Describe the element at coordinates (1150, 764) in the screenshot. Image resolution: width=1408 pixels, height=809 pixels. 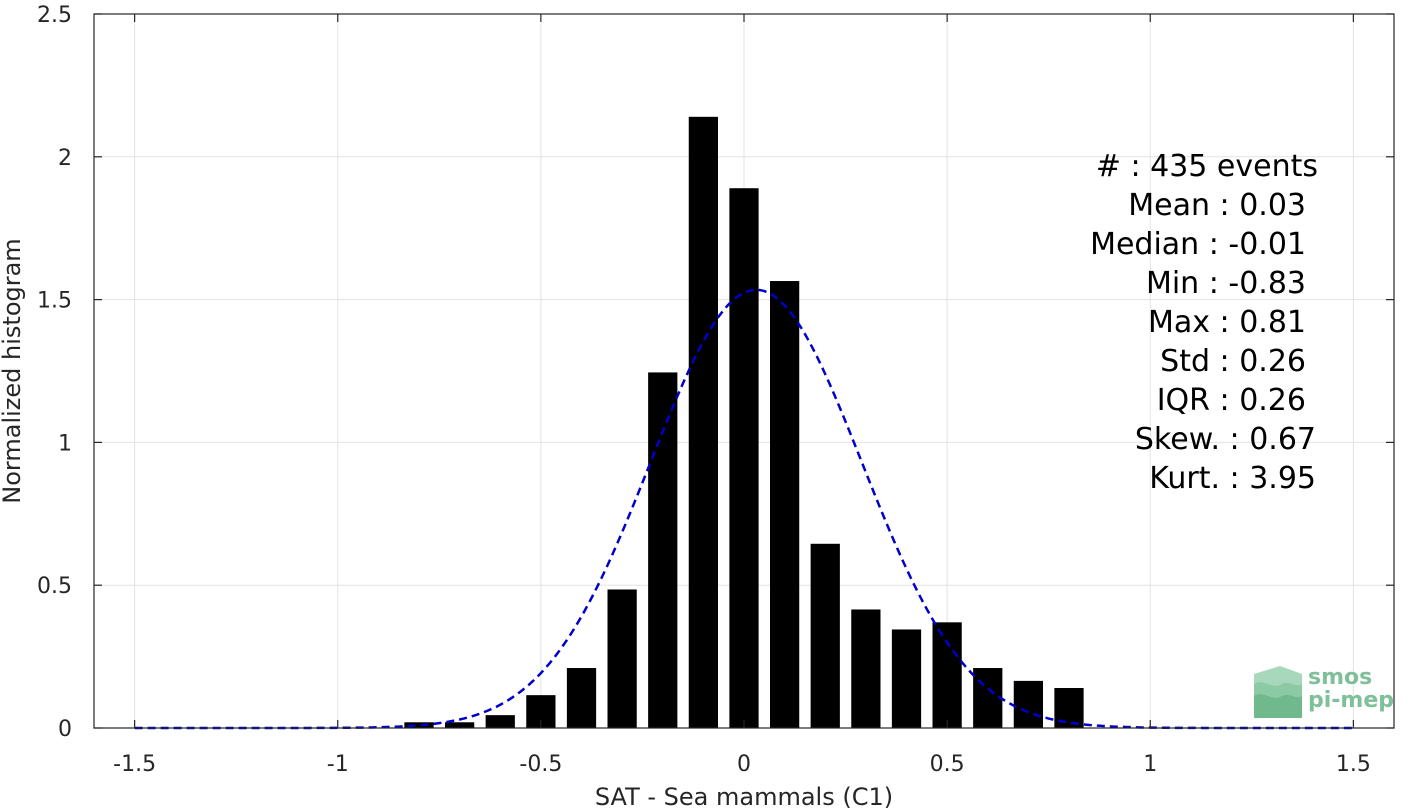
I see `x-tick-label: 1` at that location.